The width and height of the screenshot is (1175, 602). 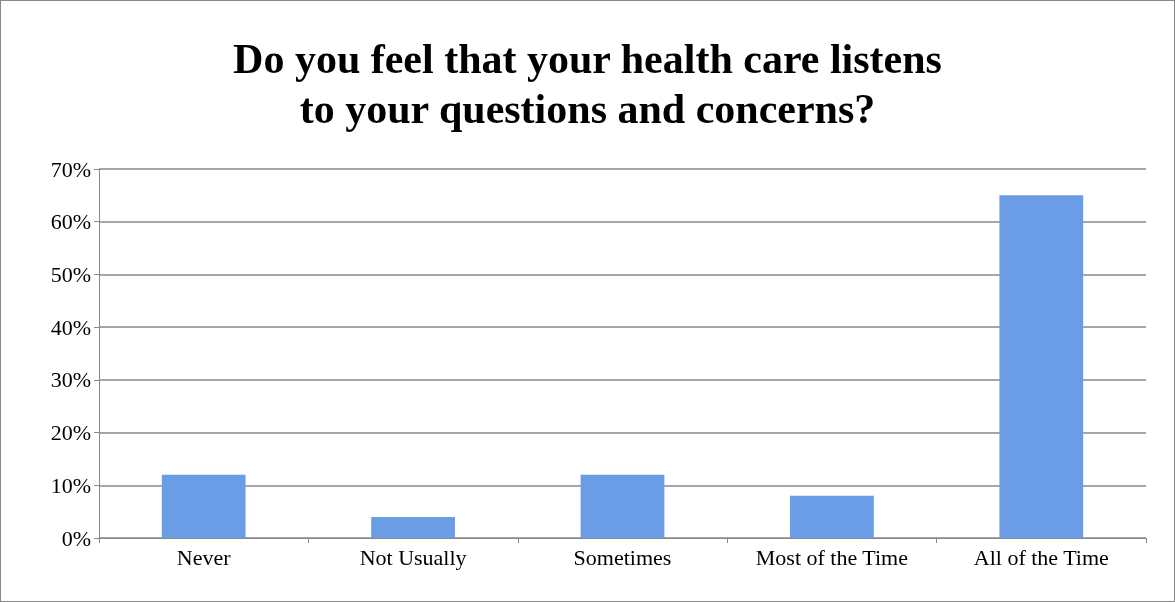 I want to click on x-tick-label: Not Usually, so click(x=413, y=557).